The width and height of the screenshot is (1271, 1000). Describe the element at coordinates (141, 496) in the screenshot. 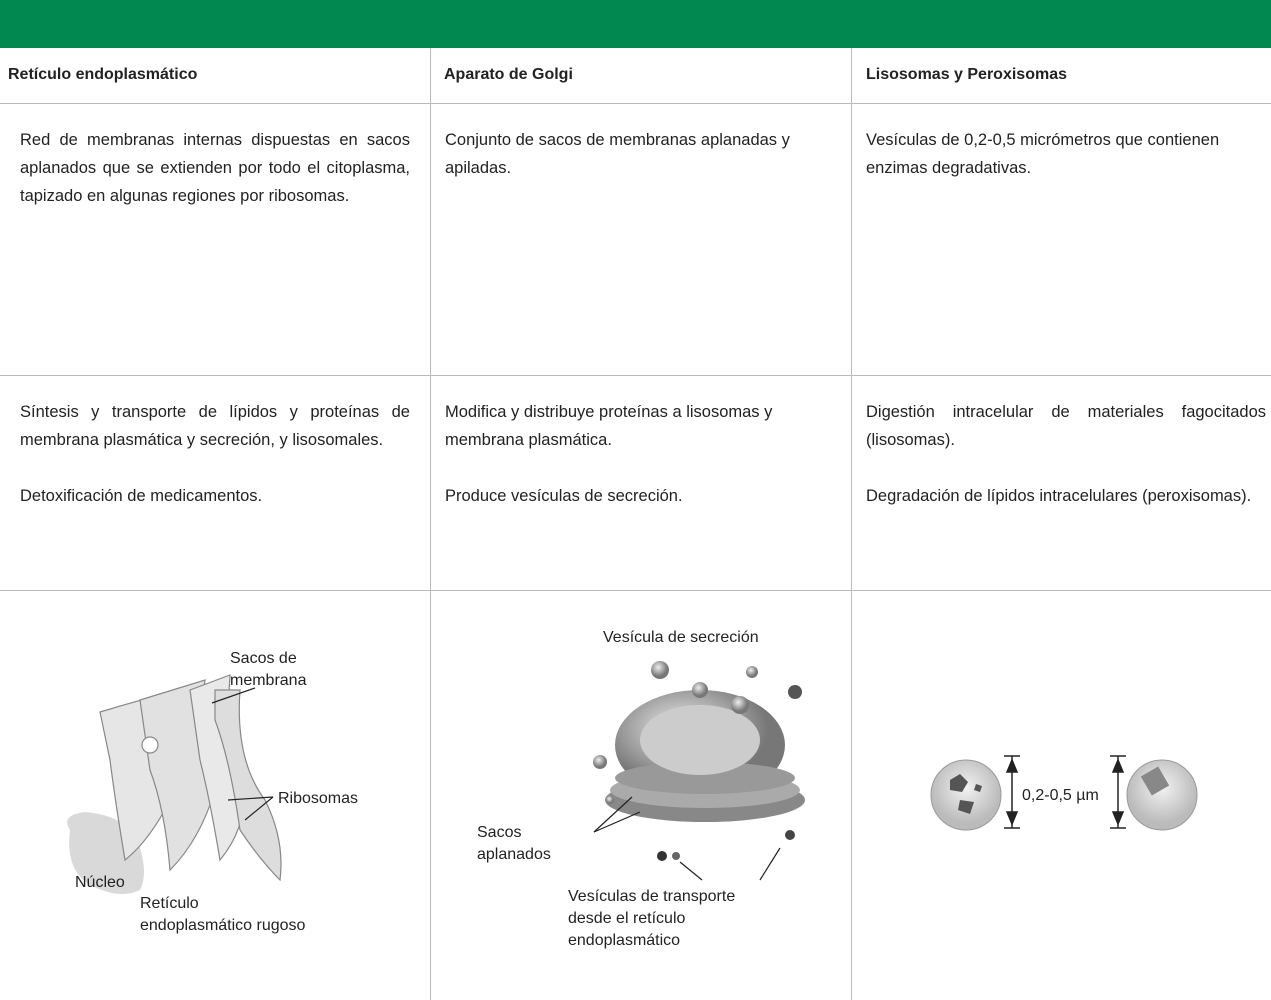

I see `cell-text: Detoxificación de medicamentos.` at that location.